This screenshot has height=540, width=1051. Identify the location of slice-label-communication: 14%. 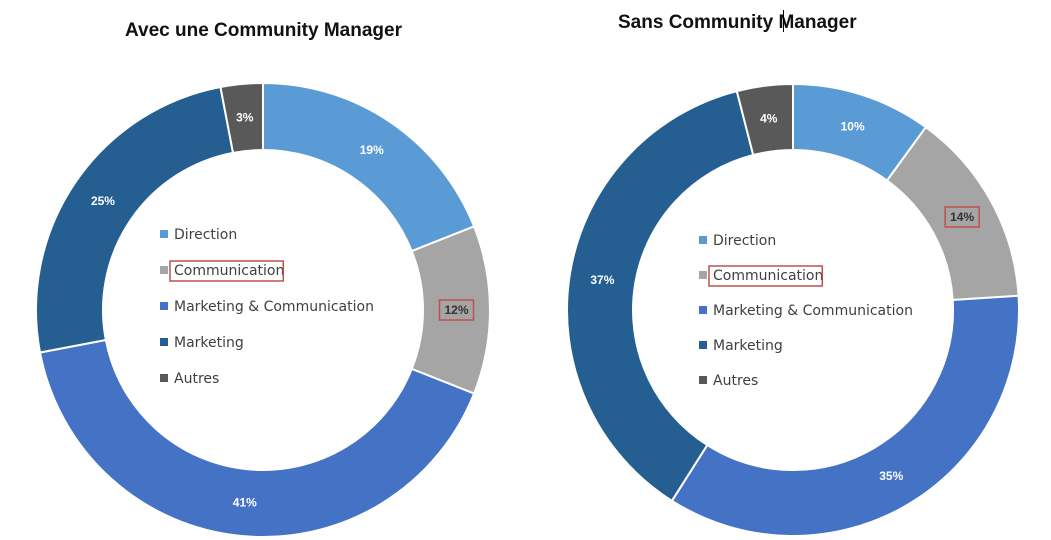
(962, 217).